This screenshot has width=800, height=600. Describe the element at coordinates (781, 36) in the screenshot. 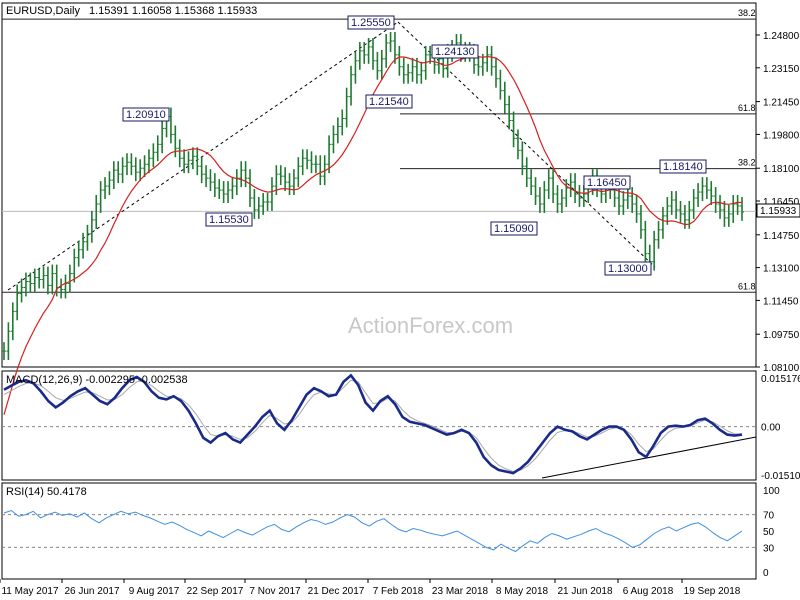

I see `price-y-tick-label: 1.24800` at that location.